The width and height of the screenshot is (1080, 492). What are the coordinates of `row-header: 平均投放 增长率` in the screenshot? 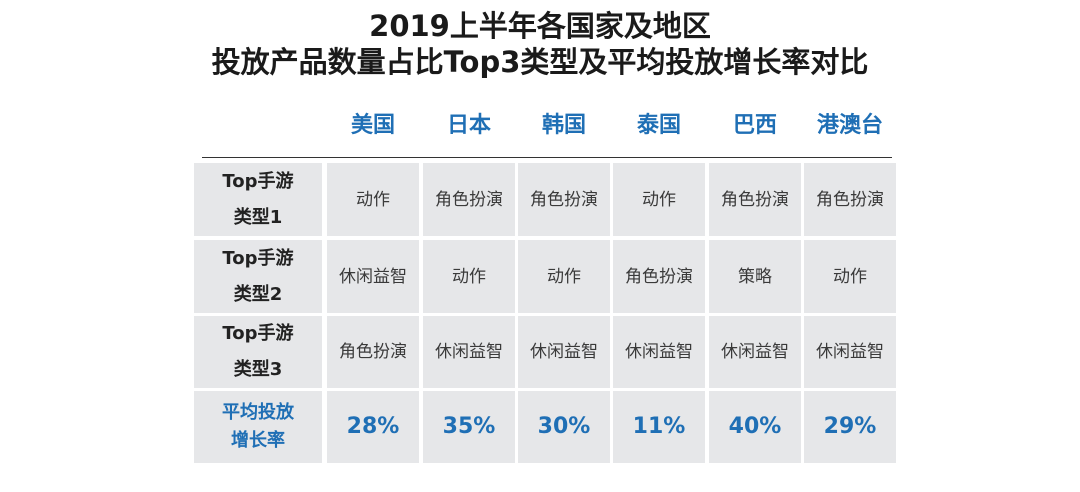 It's located at (258, 427).